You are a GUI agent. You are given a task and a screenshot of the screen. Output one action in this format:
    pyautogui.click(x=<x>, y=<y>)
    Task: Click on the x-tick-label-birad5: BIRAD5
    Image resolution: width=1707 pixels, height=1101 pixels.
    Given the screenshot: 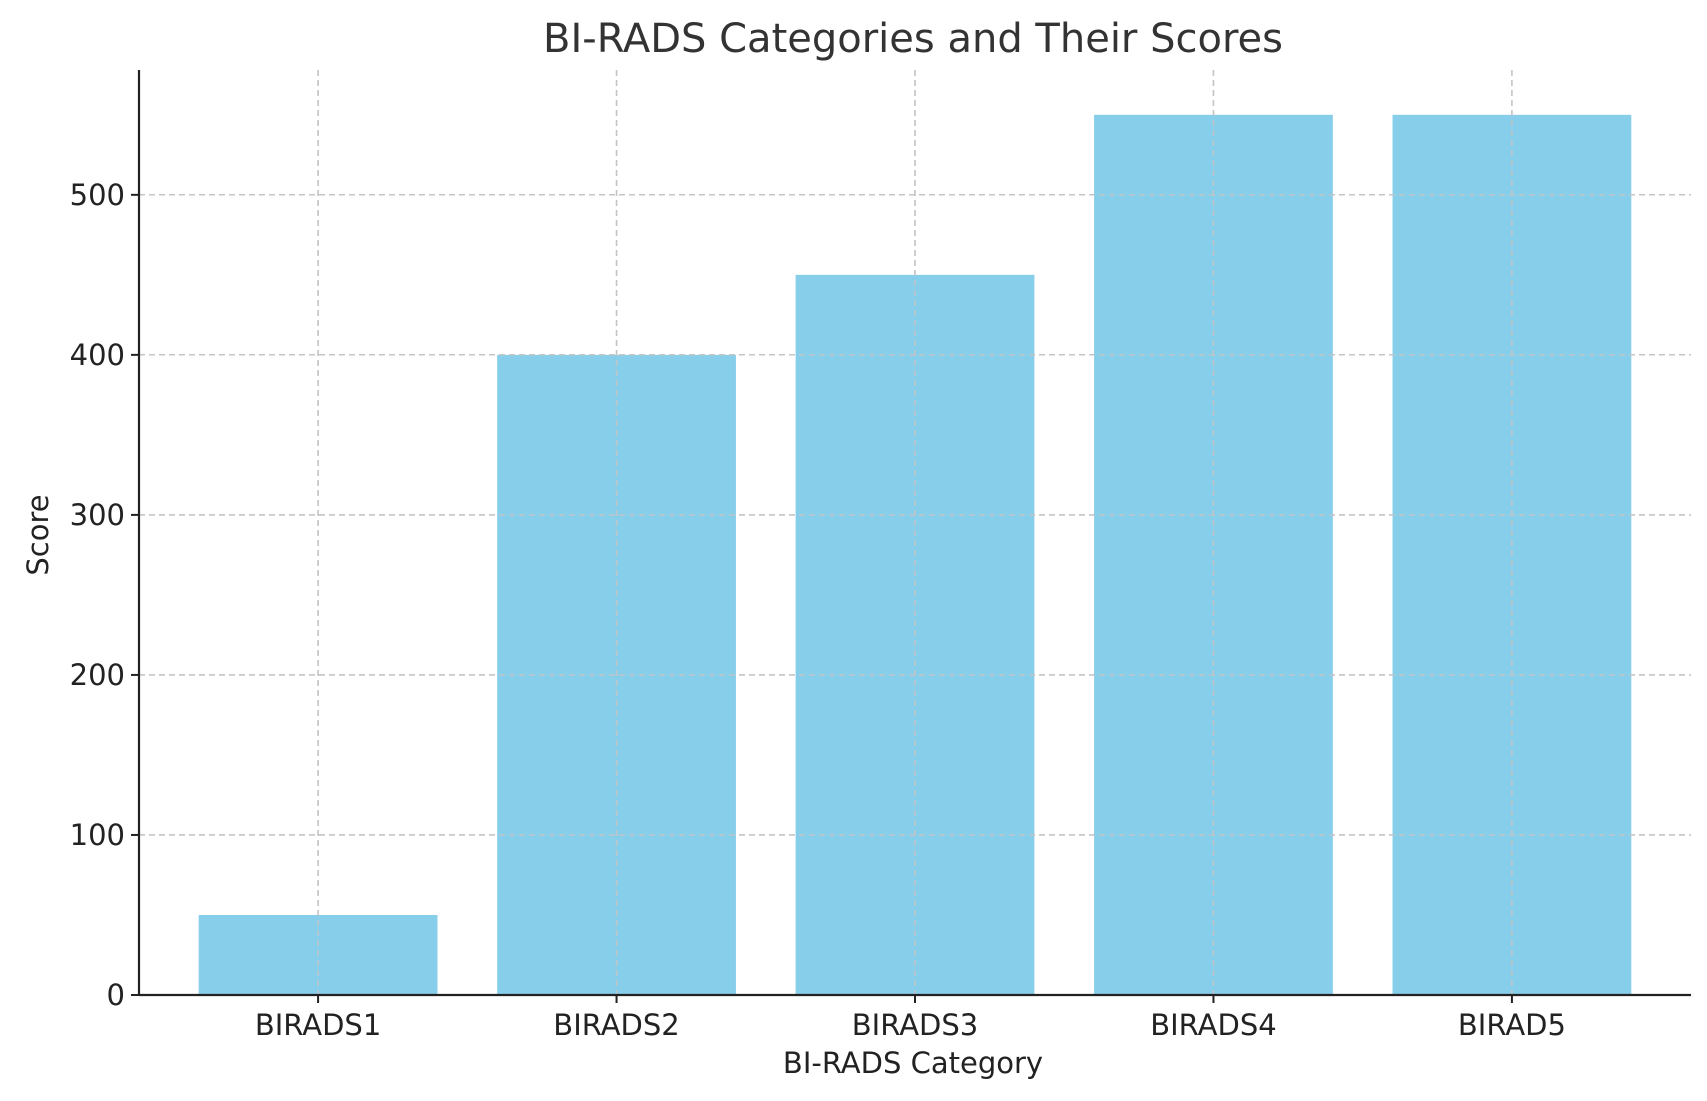 What is the action you would take?
    pyautogui.click(x=1512, y=1025)
    